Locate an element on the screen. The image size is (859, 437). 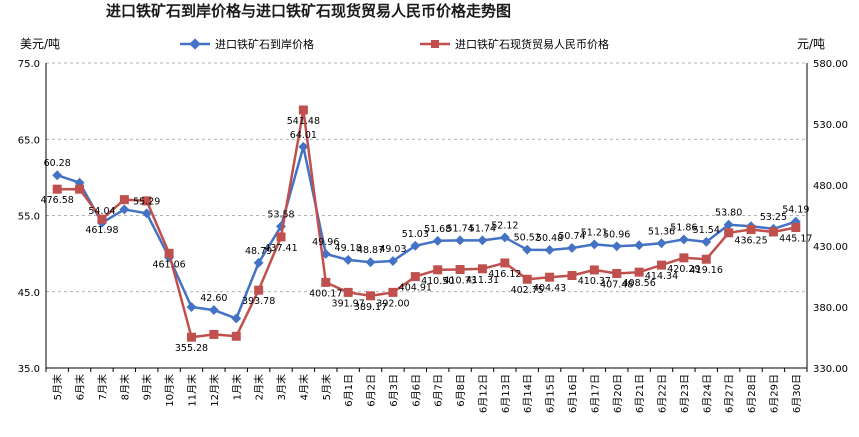
x-tick-label: 1月末 is located at coordinates (236, 387).